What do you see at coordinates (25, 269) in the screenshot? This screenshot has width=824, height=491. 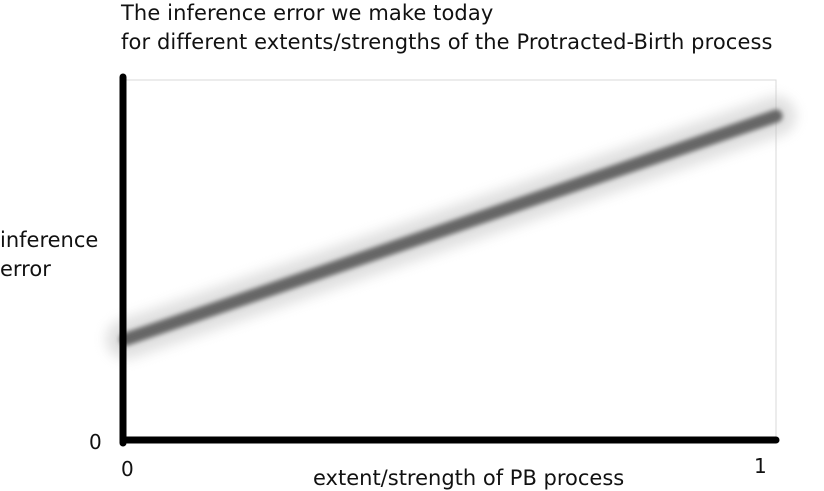 I see `y-axis-label-line-2: error` at bounding box center [25, 269].